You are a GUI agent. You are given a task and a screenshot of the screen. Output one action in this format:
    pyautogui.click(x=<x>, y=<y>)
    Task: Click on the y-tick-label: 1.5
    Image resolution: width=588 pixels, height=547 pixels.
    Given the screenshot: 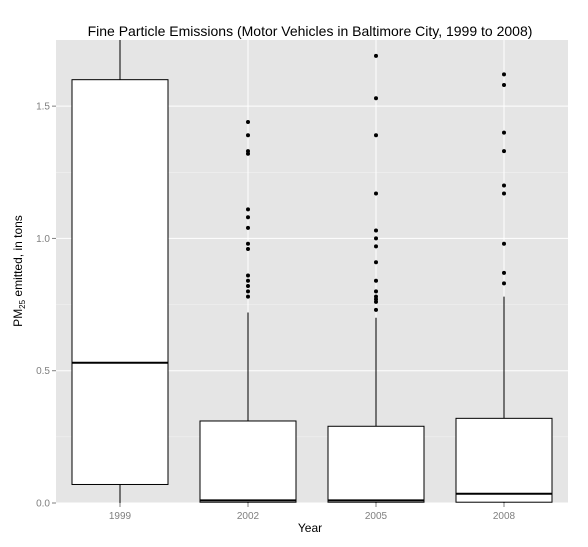 What is the action you would take?
    pyautogui.click(x=43, y=107)
    